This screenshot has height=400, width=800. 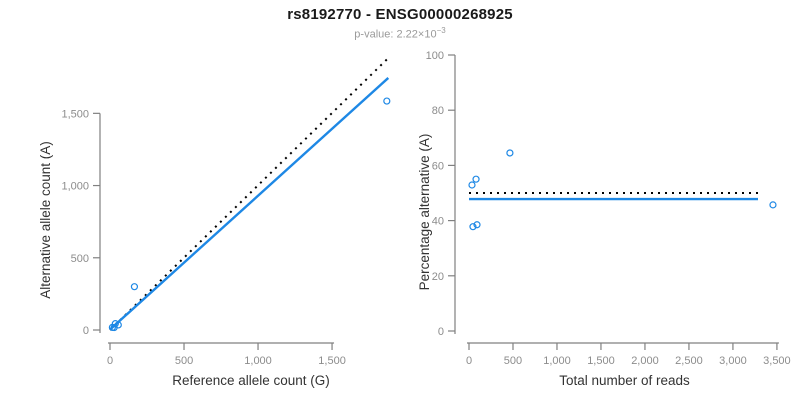 What do you see at coordinates (251, 380) in the screenshot?
I see `x-axis-title: Reference allele count (G)` at bounding box center [251, 380].